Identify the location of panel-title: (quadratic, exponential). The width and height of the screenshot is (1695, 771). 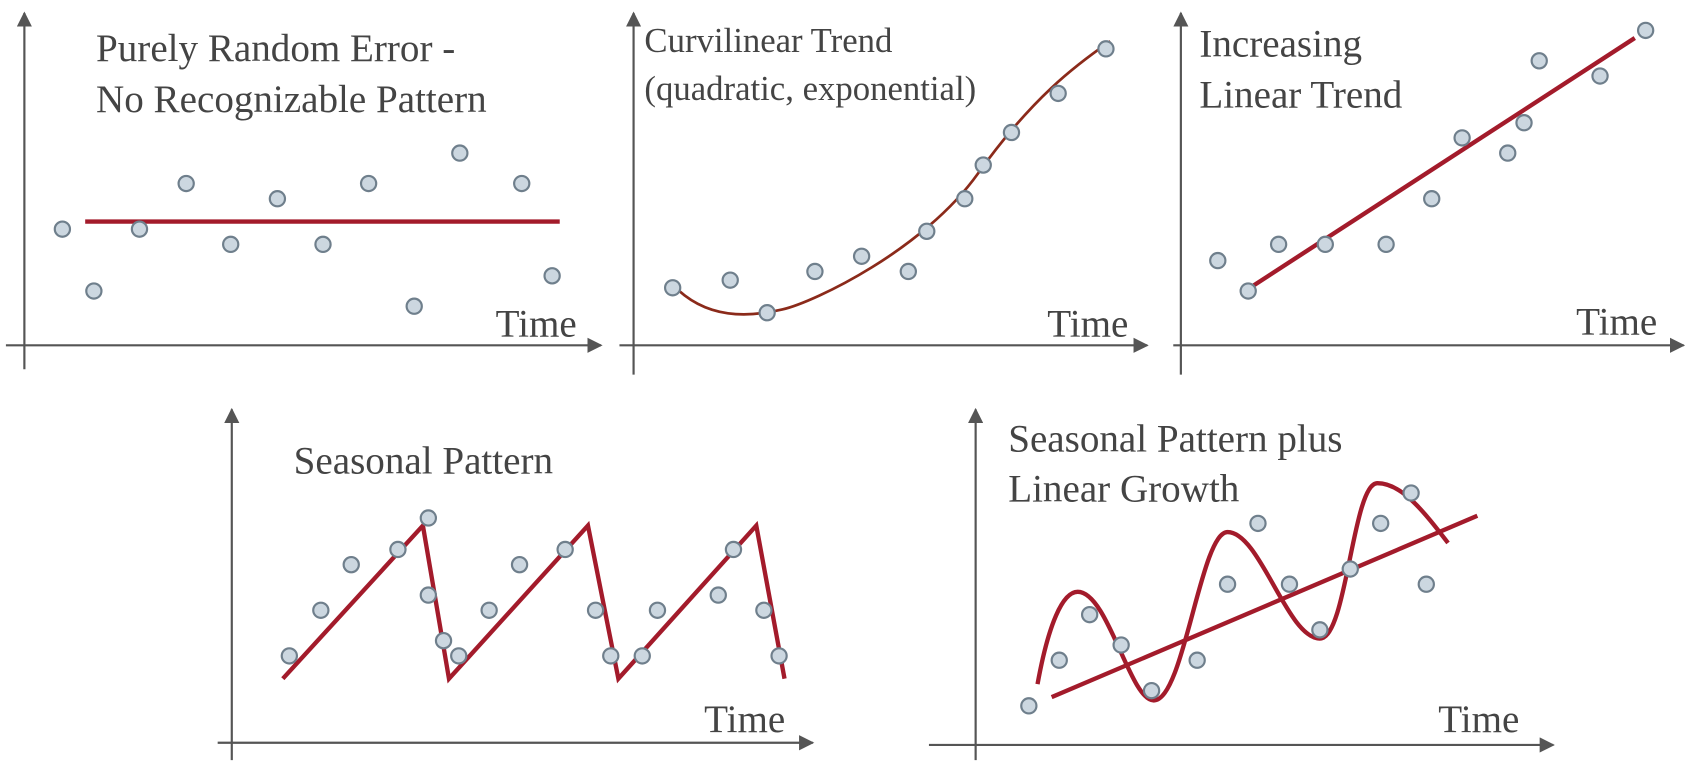
(810, 88).